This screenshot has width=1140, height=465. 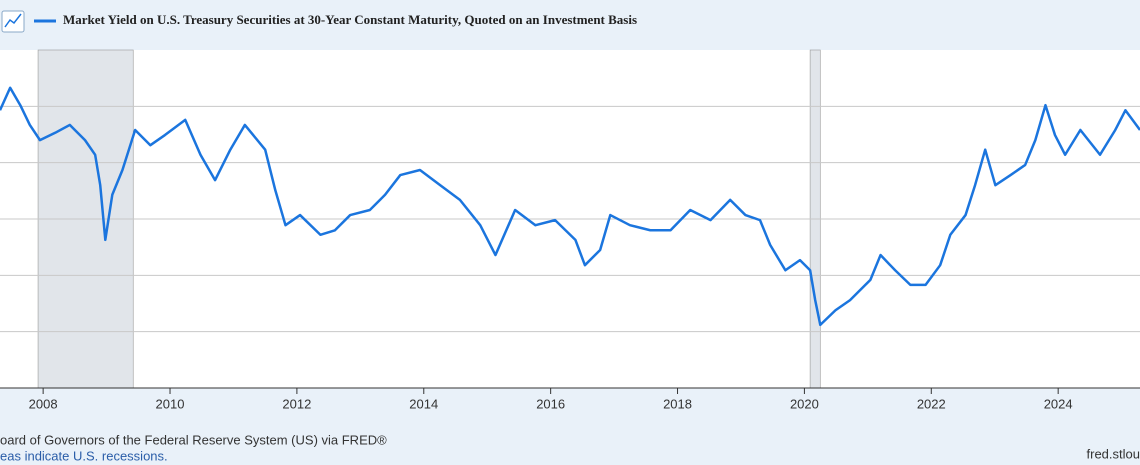 What do you see at coordinates (170, 403) in the screenshot?
I see `x-tick-label: 2010` at bounding box center [170, 403].